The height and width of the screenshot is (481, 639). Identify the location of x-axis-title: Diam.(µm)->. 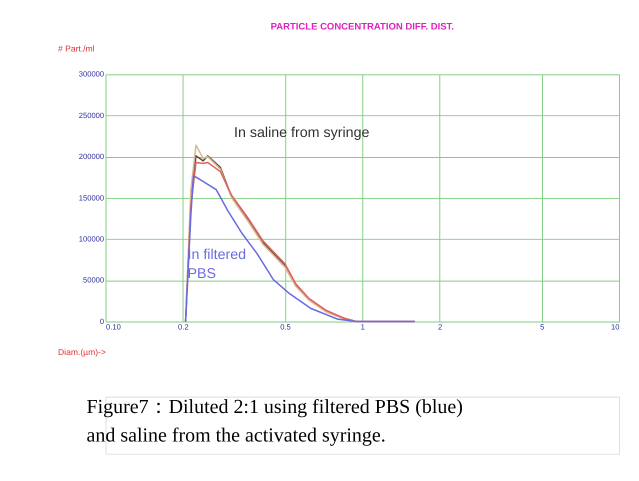
(82, 351).